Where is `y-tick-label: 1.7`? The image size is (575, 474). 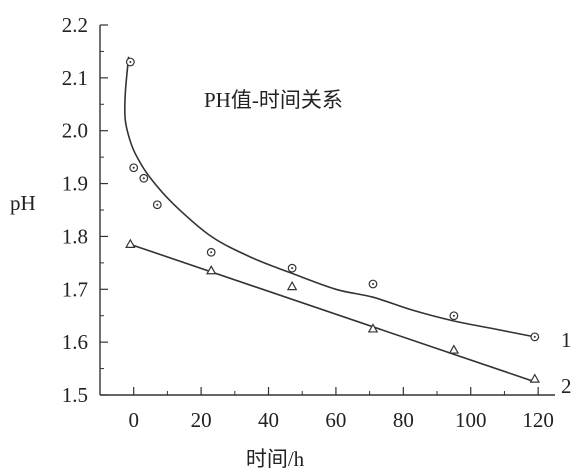
y-tick-label: 1.7 is located at coordinates (75, 289).